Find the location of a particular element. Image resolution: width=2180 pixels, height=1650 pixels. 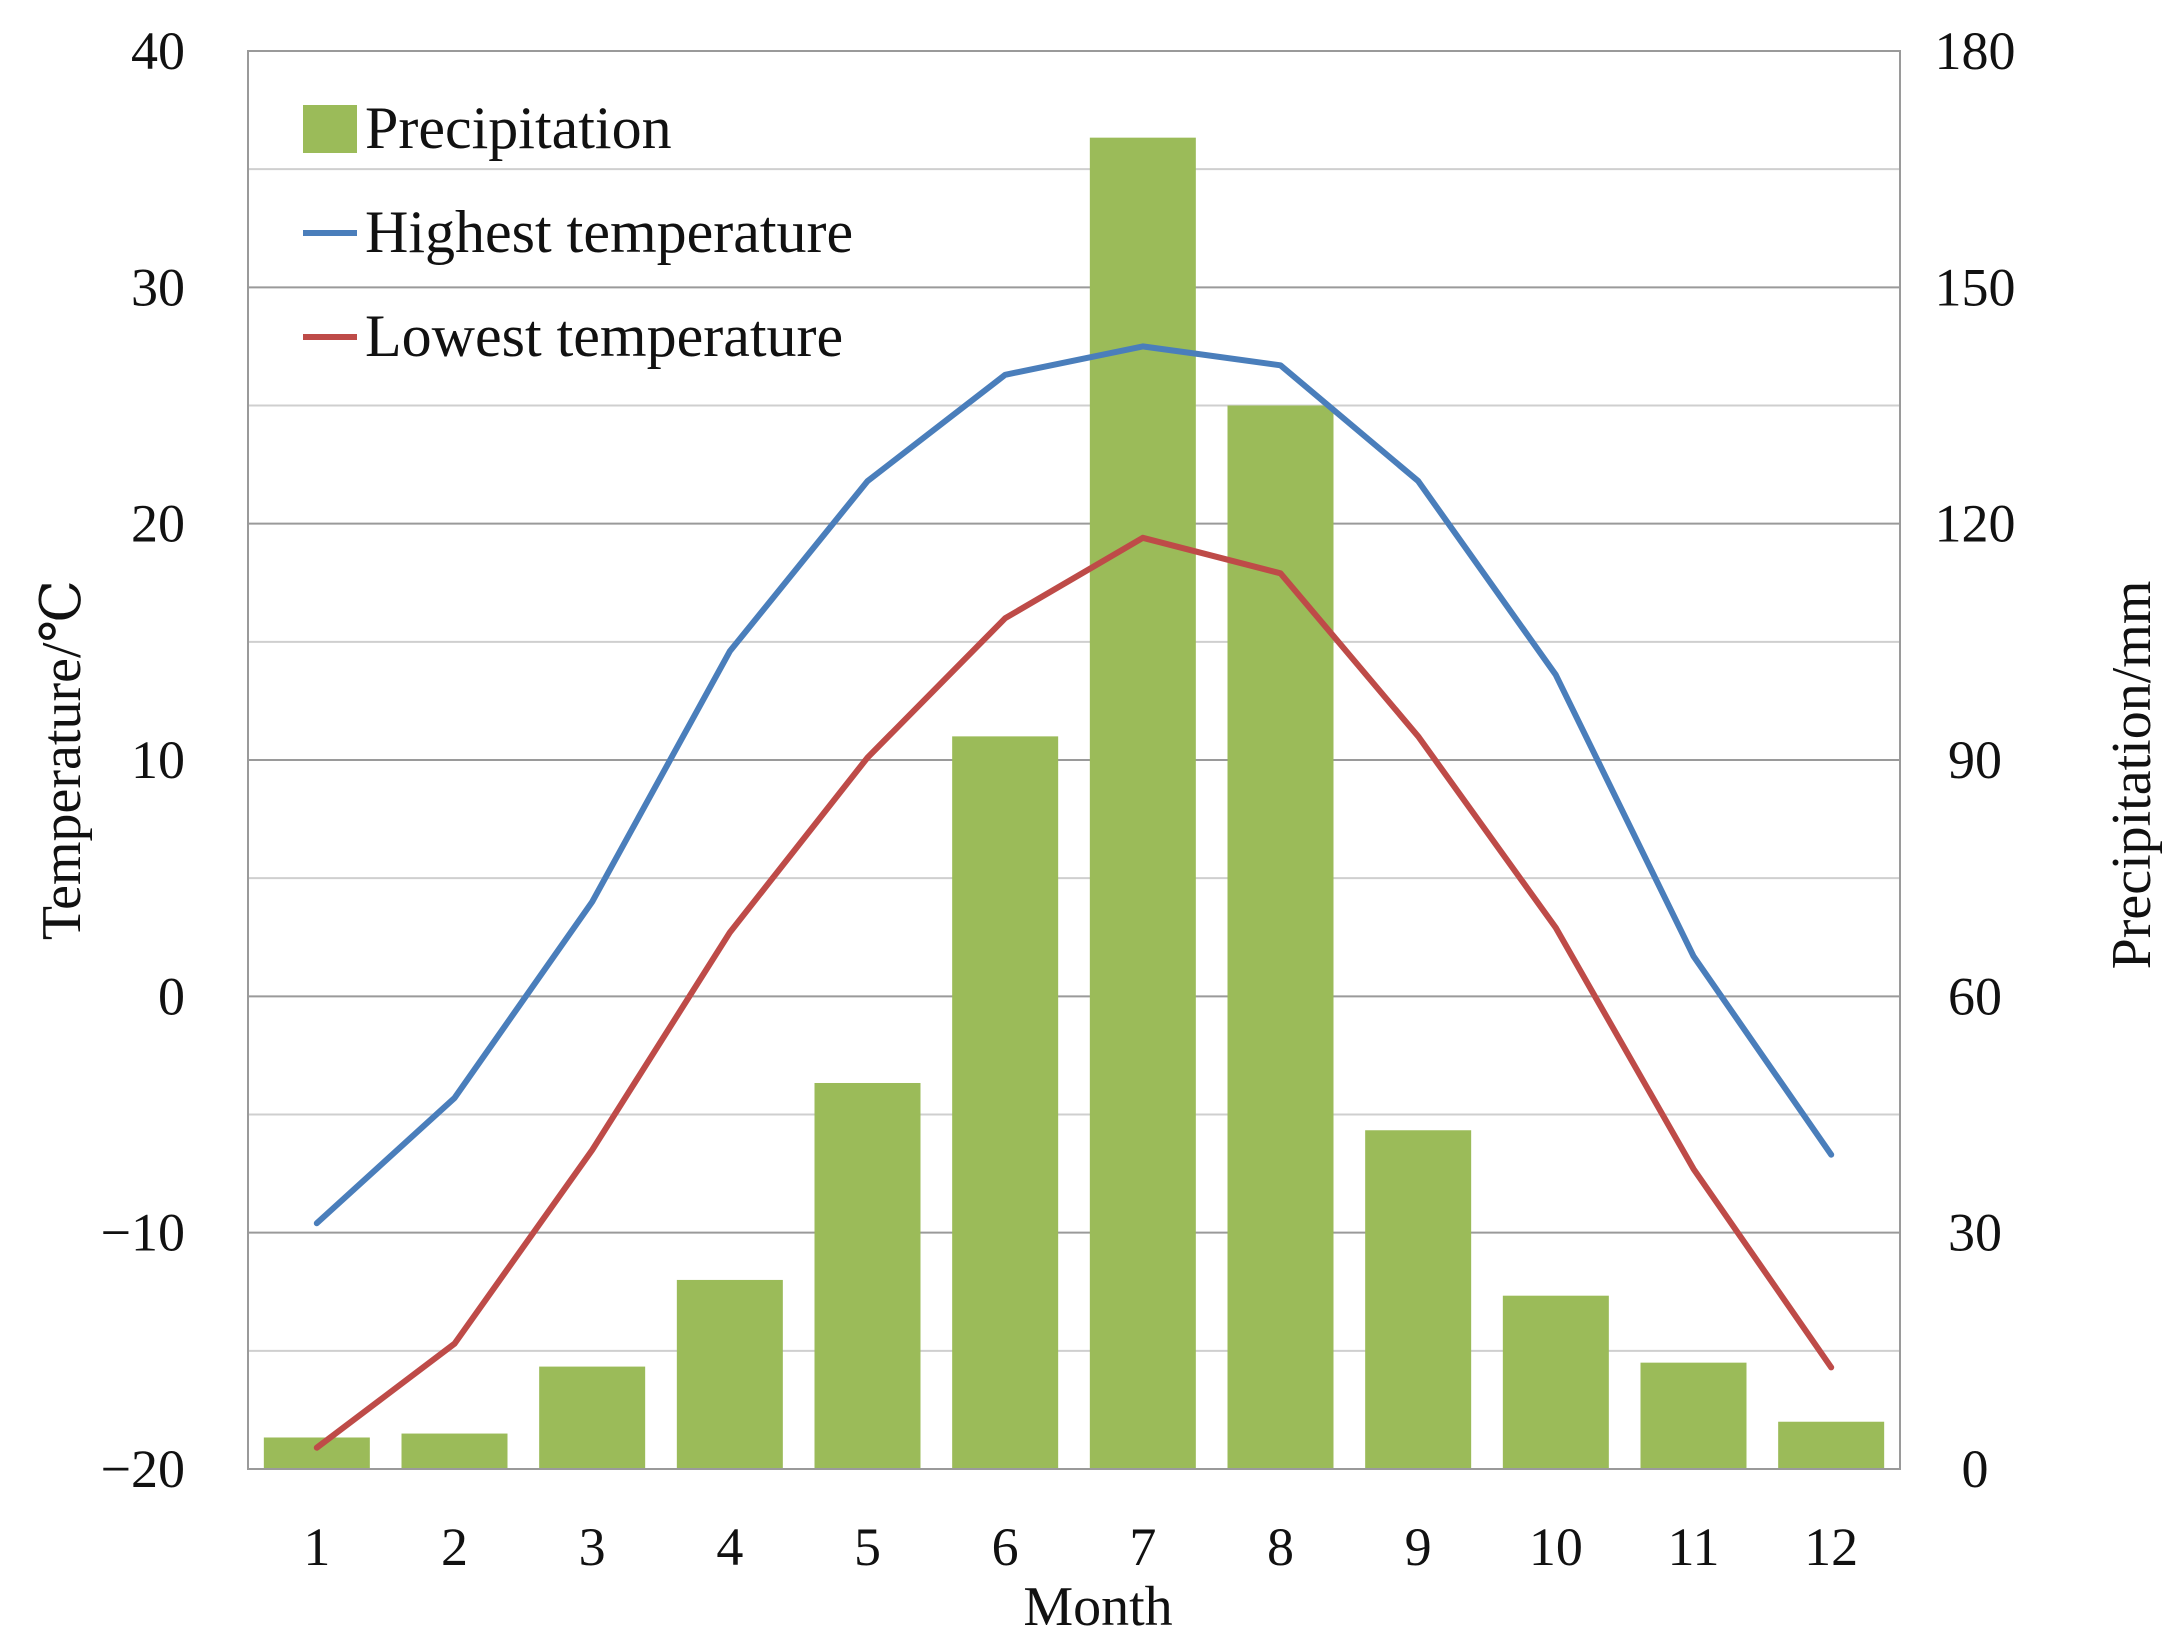

x-tick-label: 12 is located at coordinates (1831, 1547).